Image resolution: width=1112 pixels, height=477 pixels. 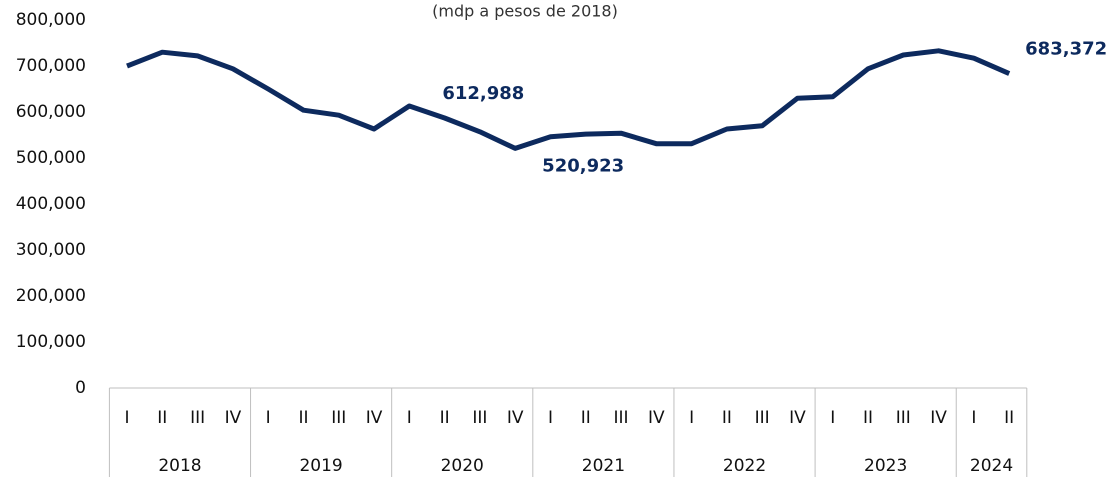 What do you see at coordinates (51, 296) in the screenshot?
I see `y-tick-label: 200,000` at bounding box center [51, 296].